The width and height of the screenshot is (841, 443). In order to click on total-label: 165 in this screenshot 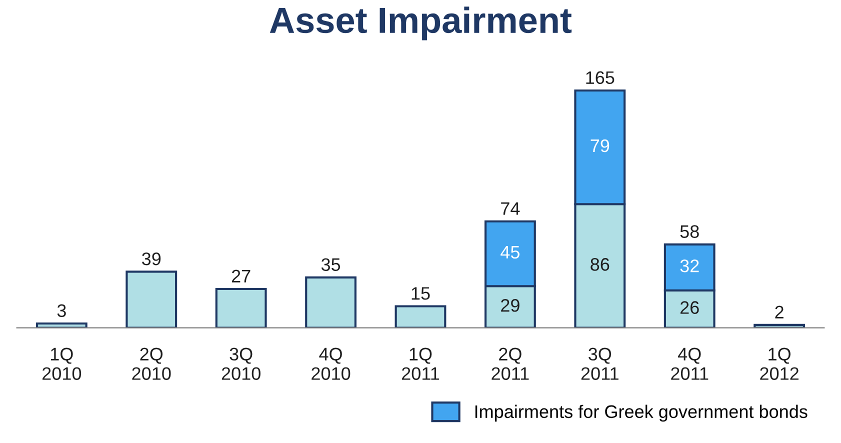, I will do `click(600, 77)`.